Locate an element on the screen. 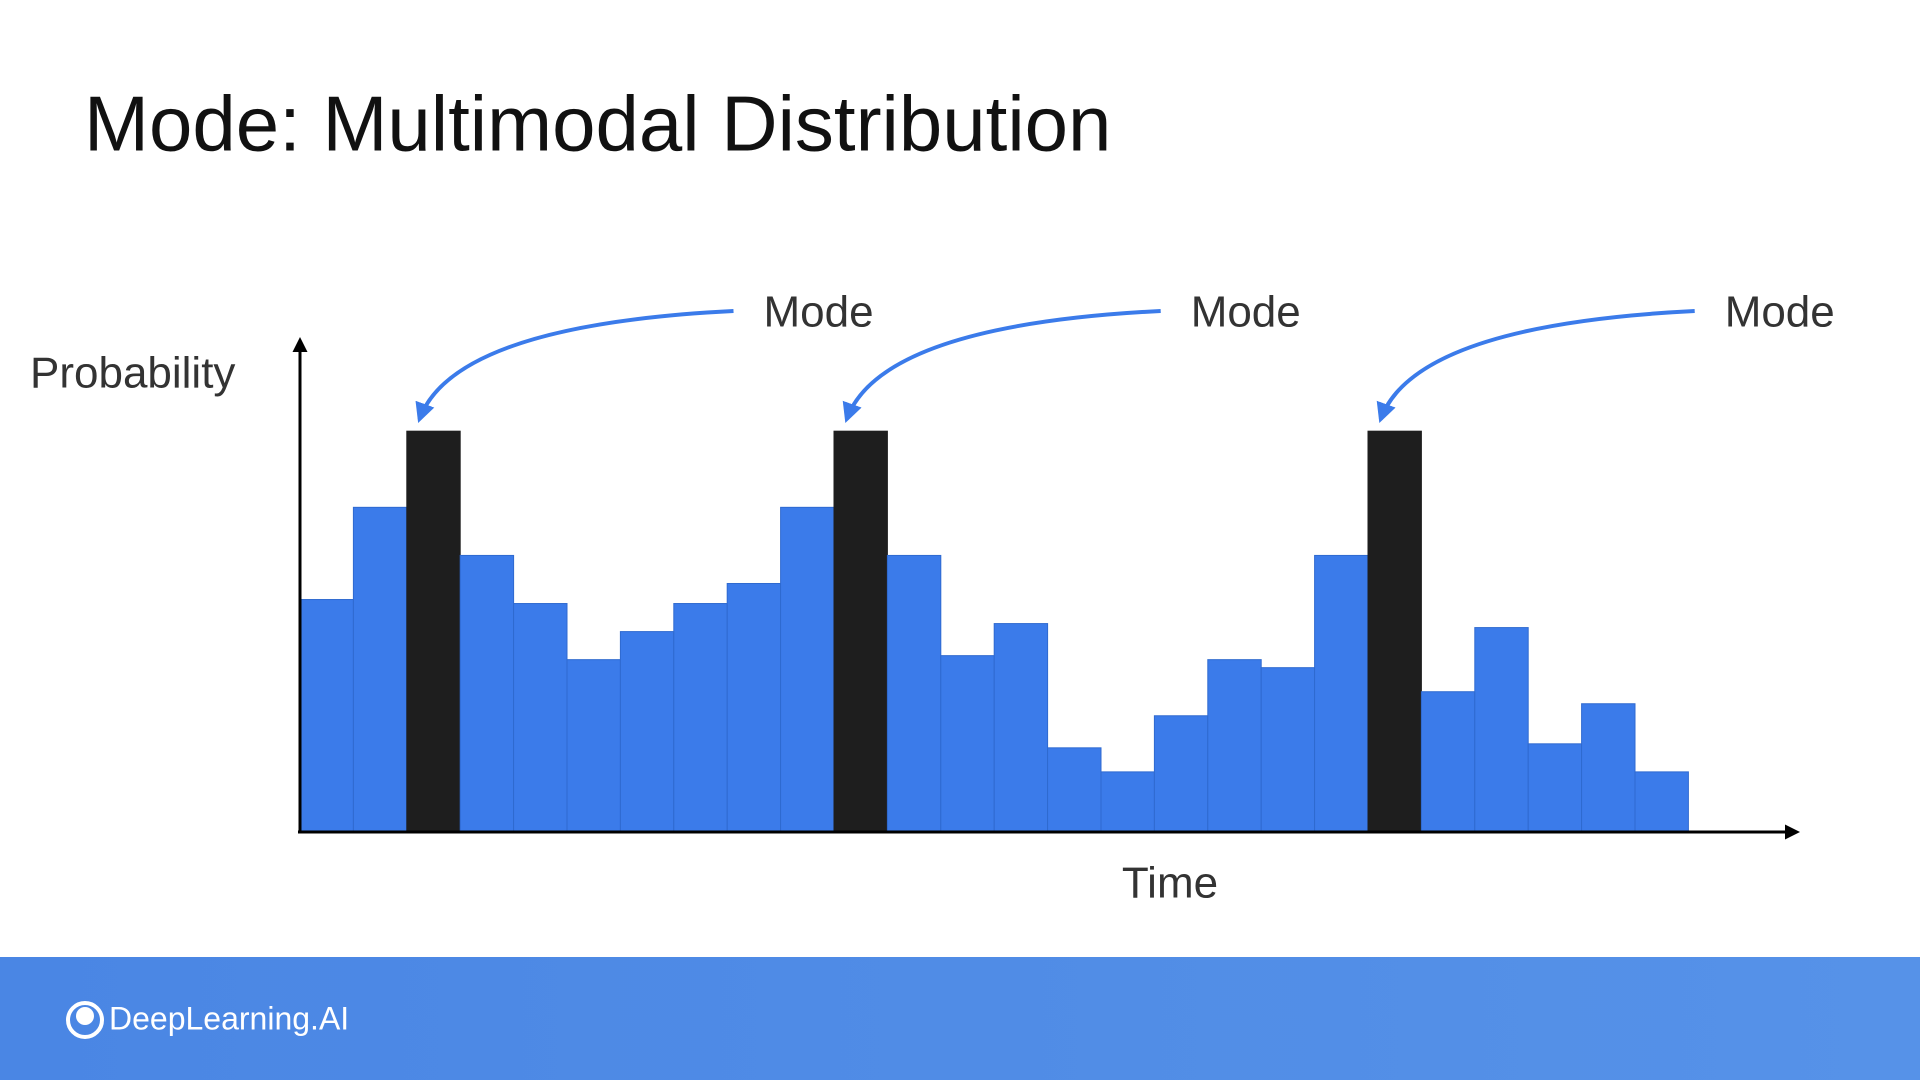 This screenshot has height=1080, width=1920. chart-title: Mode: Multimodal Distribution is located at coordinates (597, 124).